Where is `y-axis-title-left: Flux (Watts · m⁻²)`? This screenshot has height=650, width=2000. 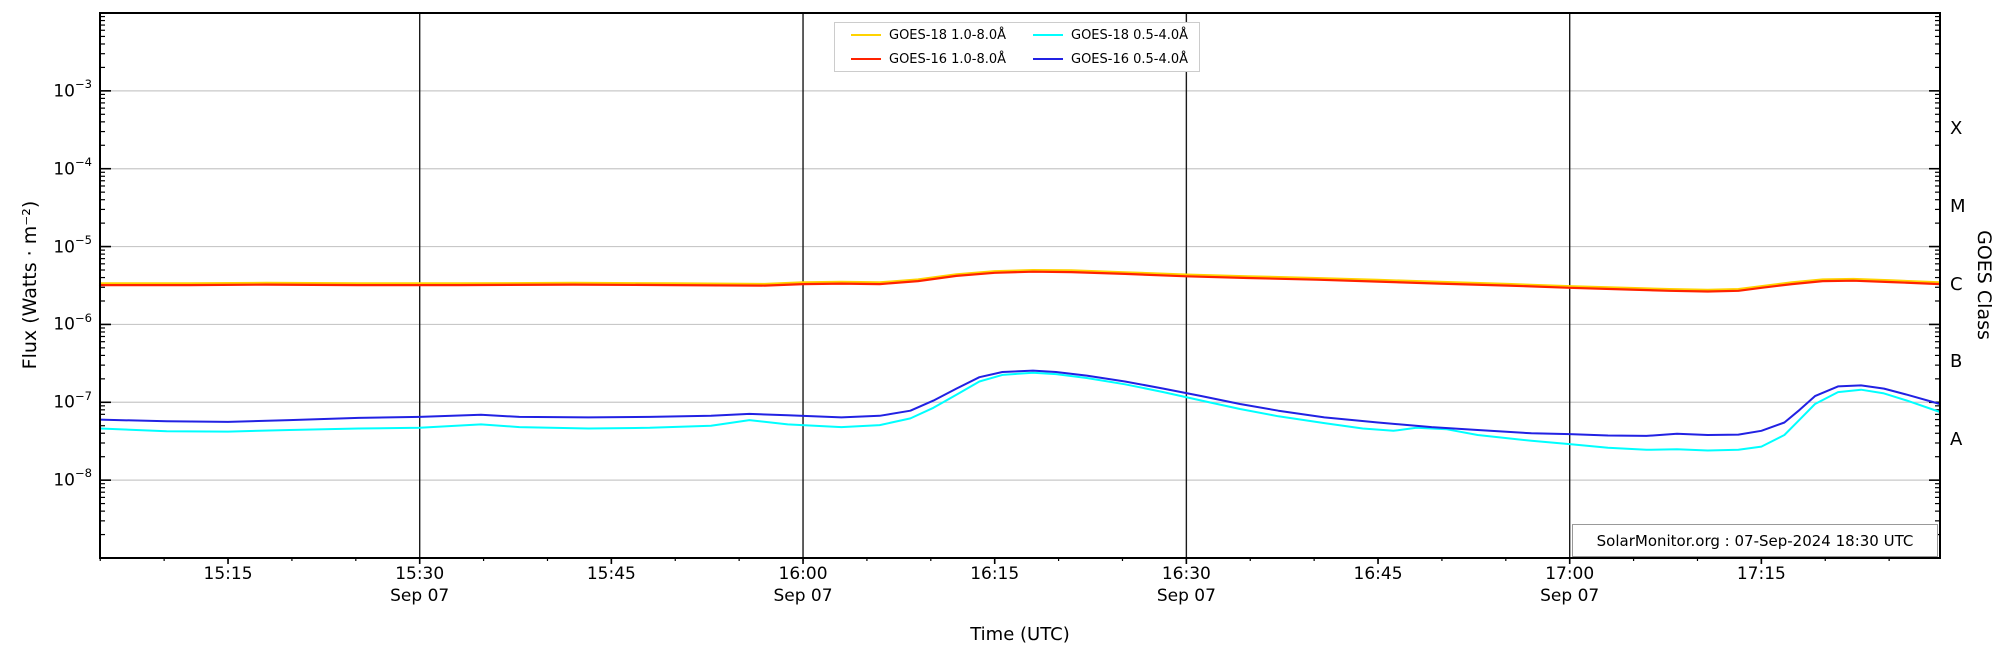
y-axis-title-left: Flux (Watts · m⁻²) is located at coordinates (30, 285).